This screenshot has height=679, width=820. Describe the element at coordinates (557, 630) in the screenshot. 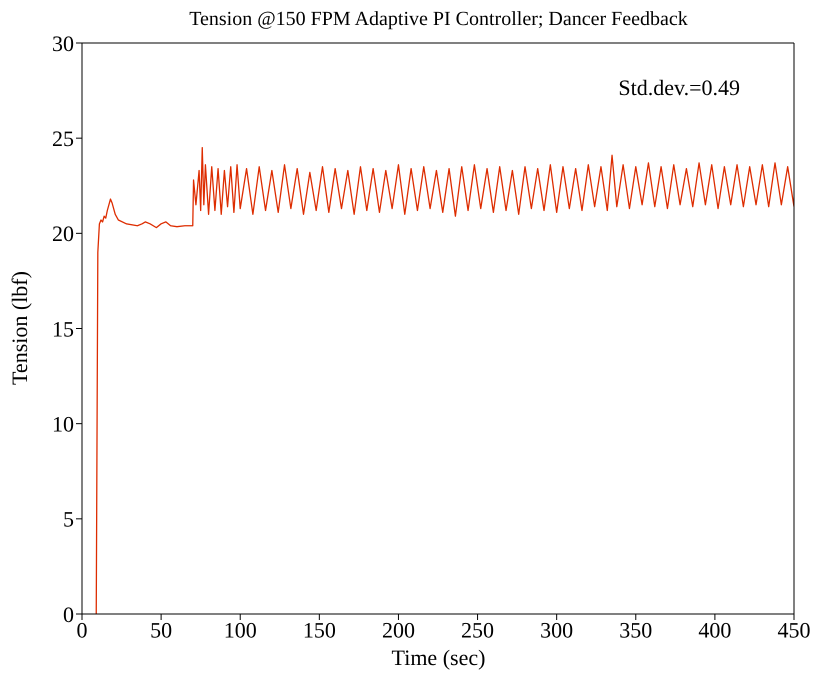

I see `x-tick-label: 300` at that location.